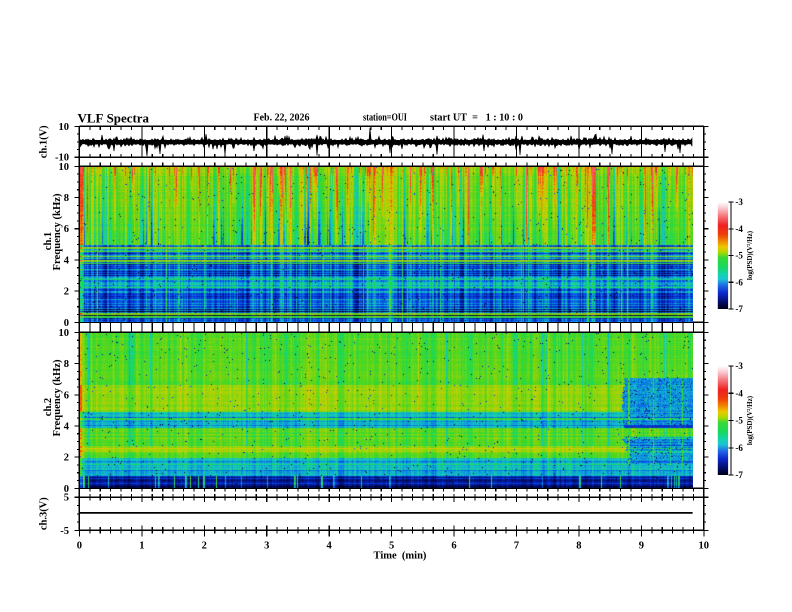 This screenshot has height=612, width=792. Describe the element at coordinates (114, 118) in the screenshot. I see `svg-text: VLF Spectra` at that location.